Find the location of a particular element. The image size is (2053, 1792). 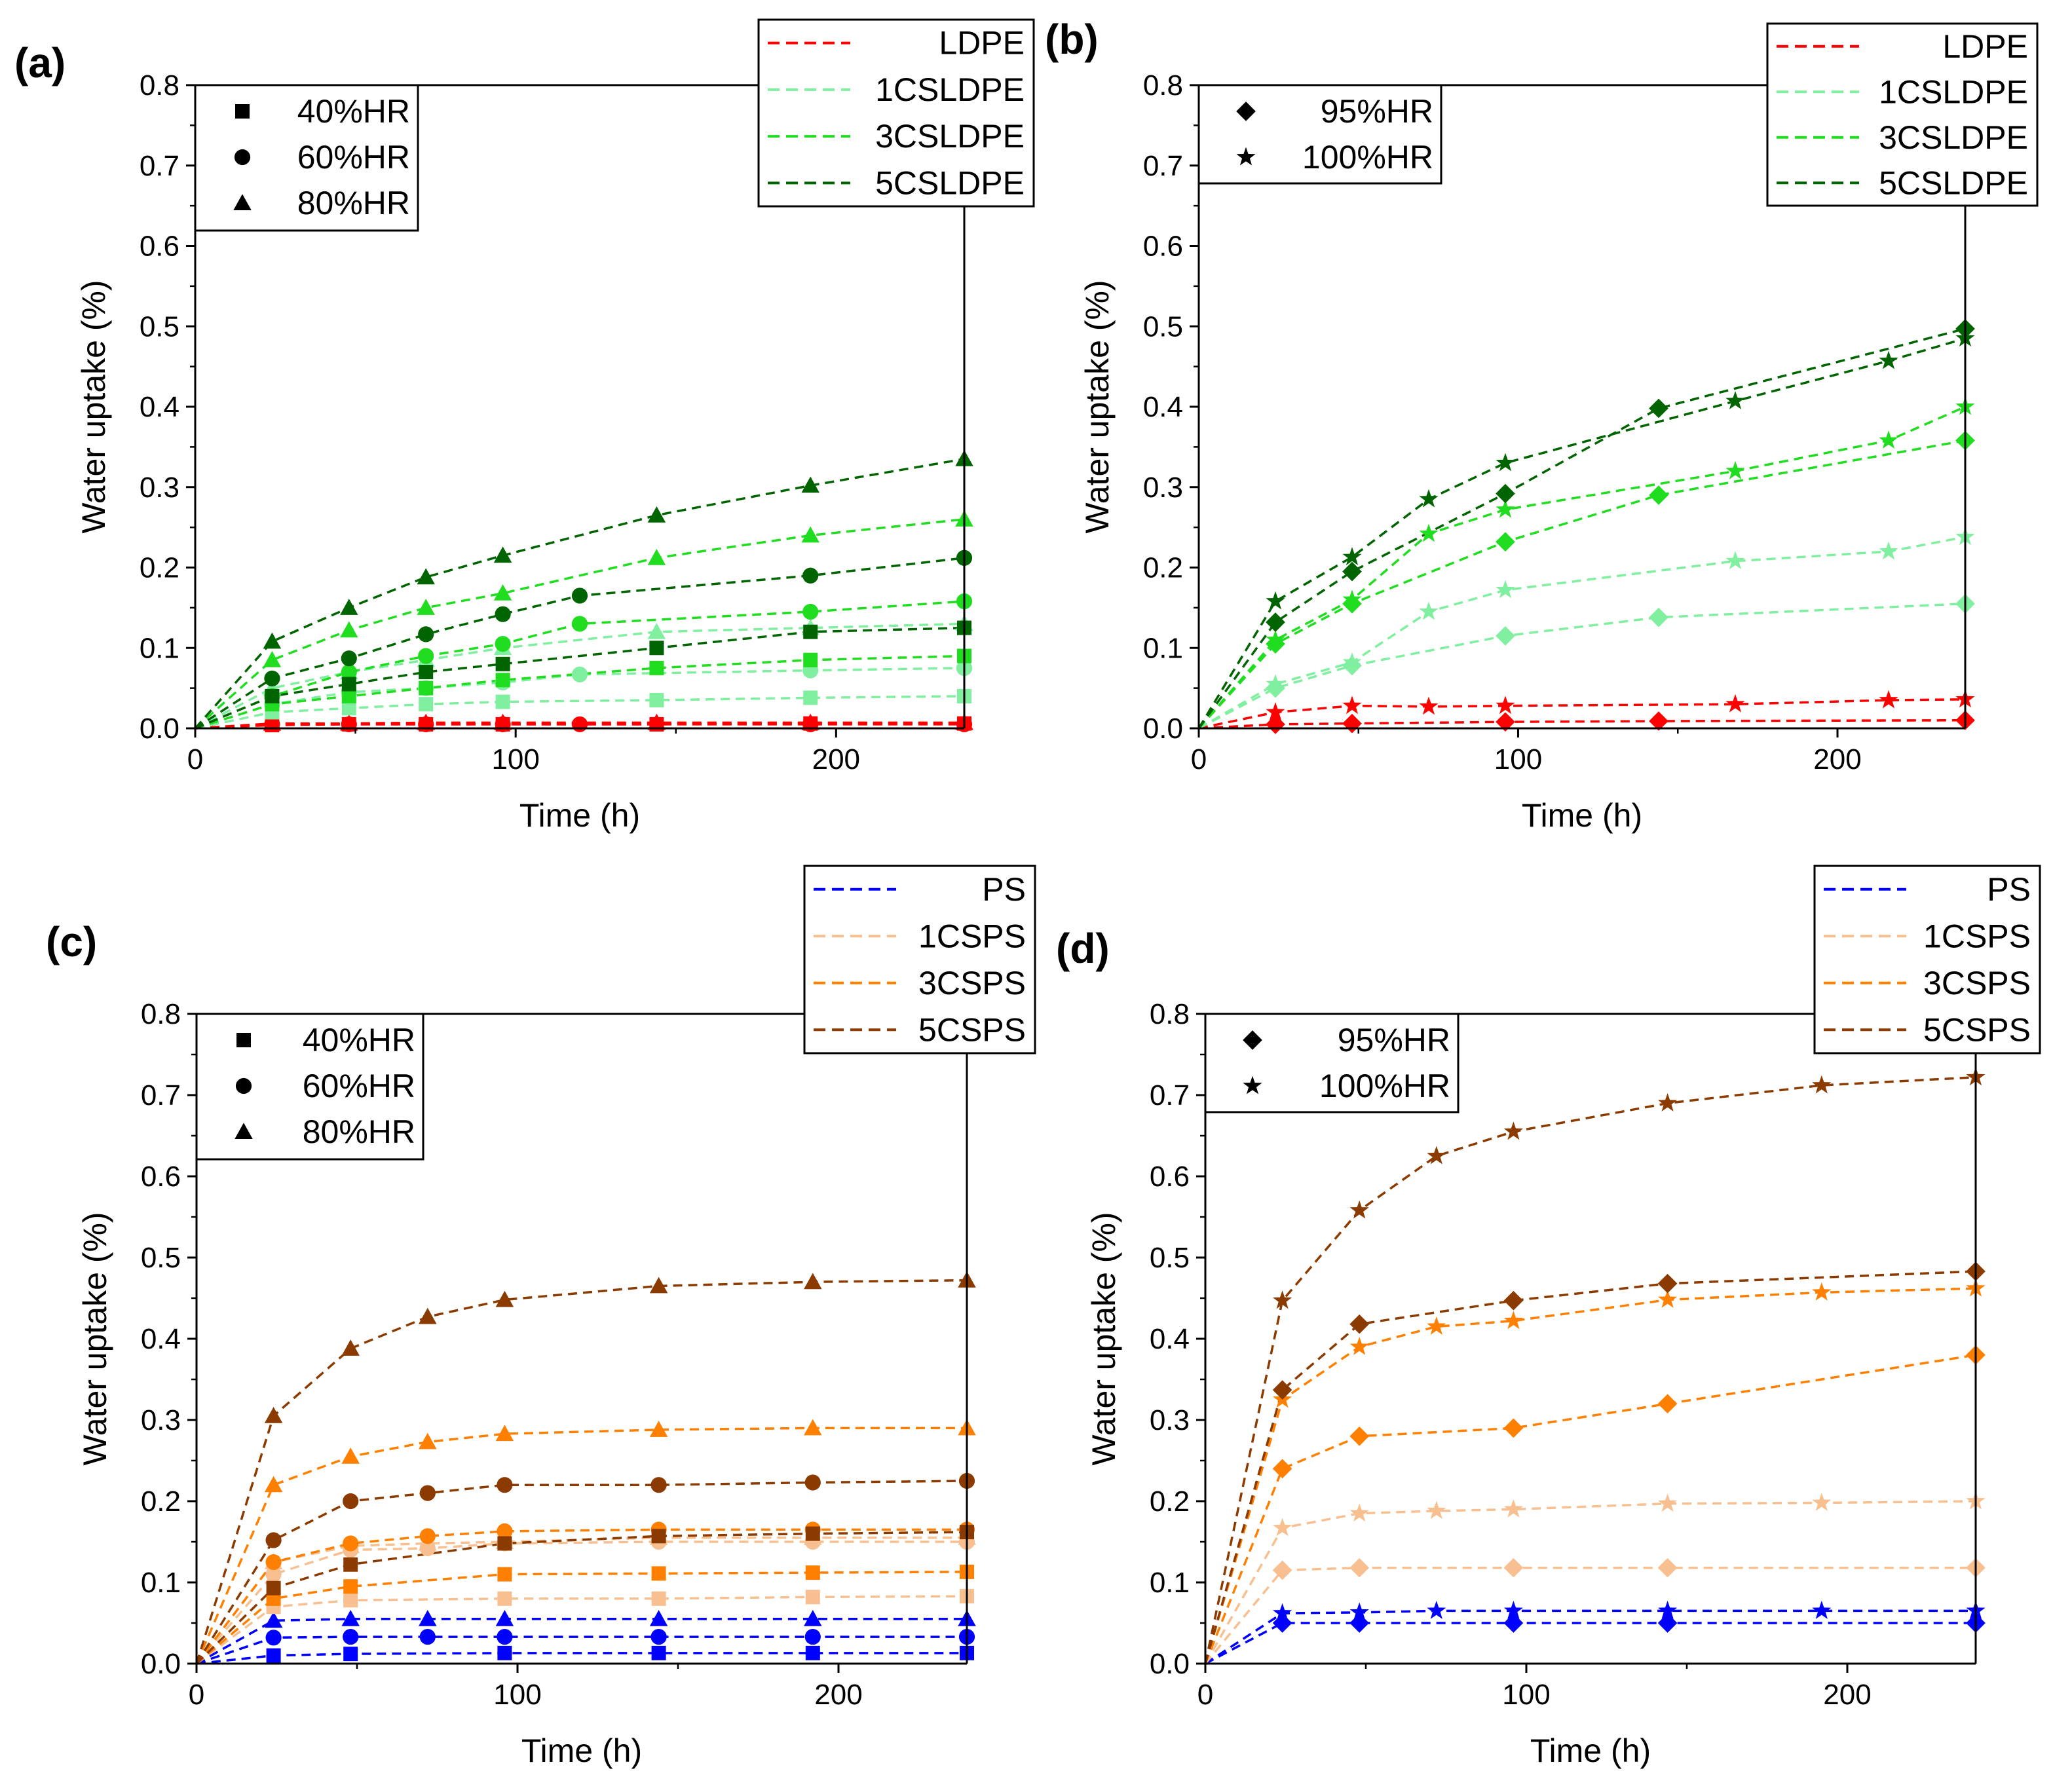

series-line-1CSLDPE-95%HR is located at coordinates (1582, 666).